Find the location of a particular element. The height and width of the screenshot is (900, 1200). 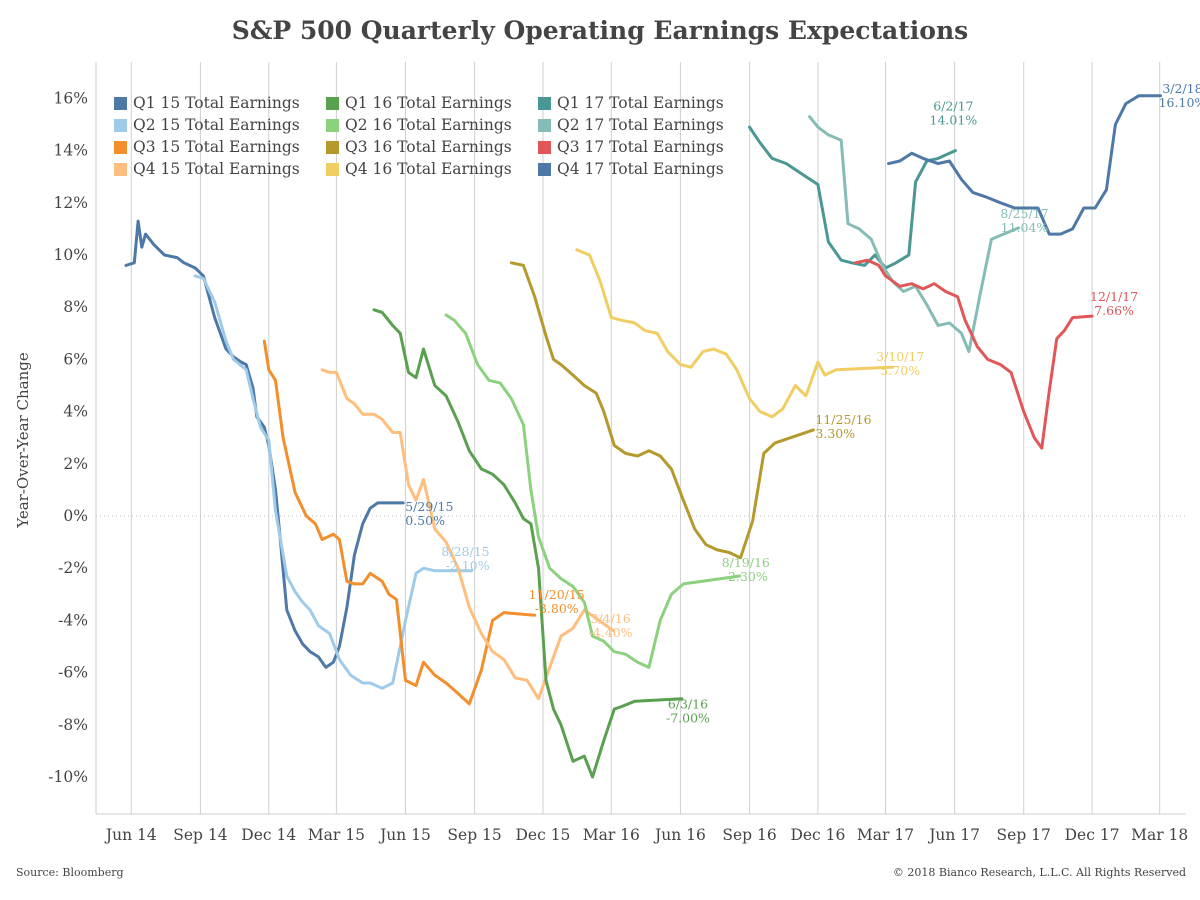

x-tick-label: Dec 14 is located at coordinates (268, 835).